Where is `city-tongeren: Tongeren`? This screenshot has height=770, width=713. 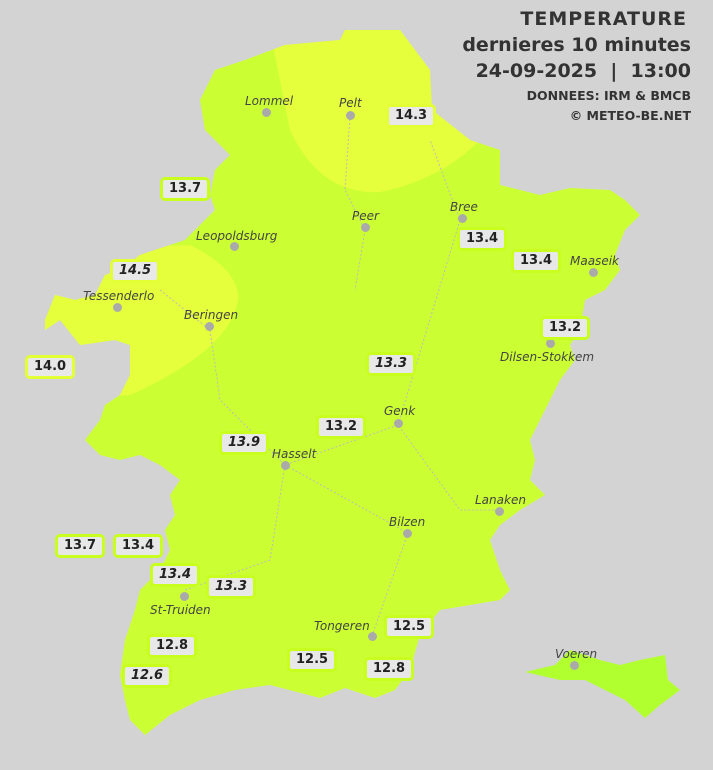 city-tongeren: Tongeren is located at coordinates (342, 626).